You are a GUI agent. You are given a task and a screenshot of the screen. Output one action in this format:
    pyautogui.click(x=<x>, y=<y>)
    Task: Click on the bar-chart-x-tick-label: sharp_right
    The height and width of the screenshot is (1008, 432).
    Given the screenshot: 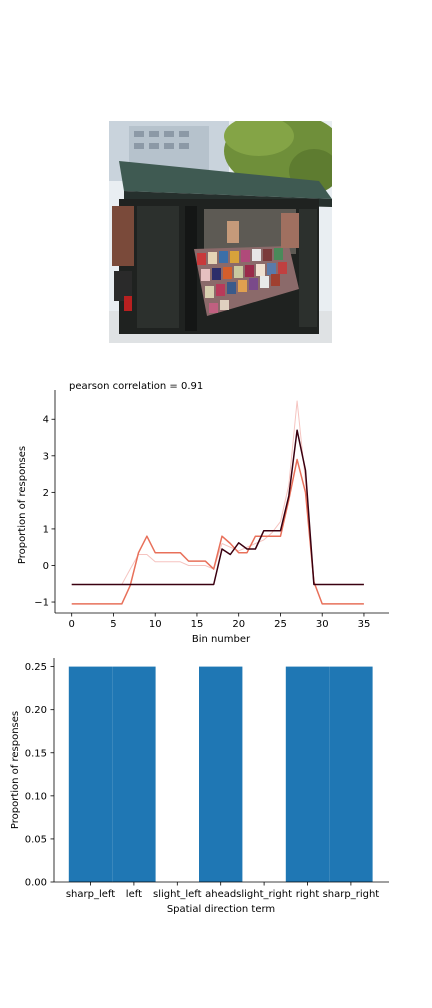 What is the action you would take?
    pyautogui.click(x=351, y=894)
    